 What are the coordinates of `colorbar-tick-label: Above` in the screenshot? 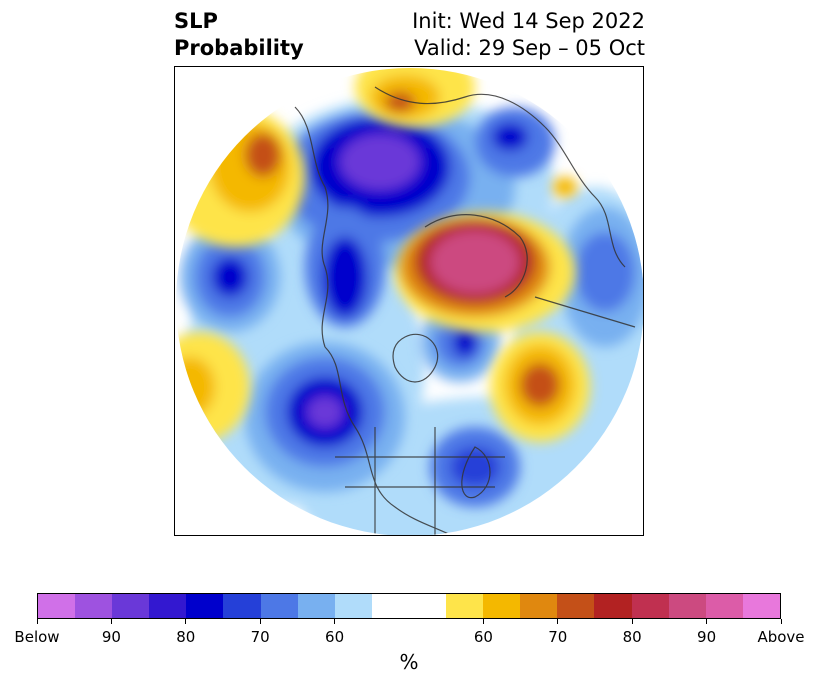 It's located at (781, 637).